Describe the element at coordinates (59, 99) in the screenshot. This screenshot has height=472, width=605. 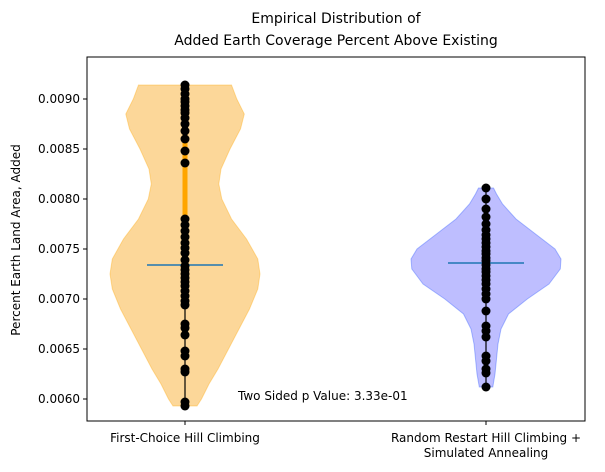
I see `y-tick-label-7: 0.0090` at that location.